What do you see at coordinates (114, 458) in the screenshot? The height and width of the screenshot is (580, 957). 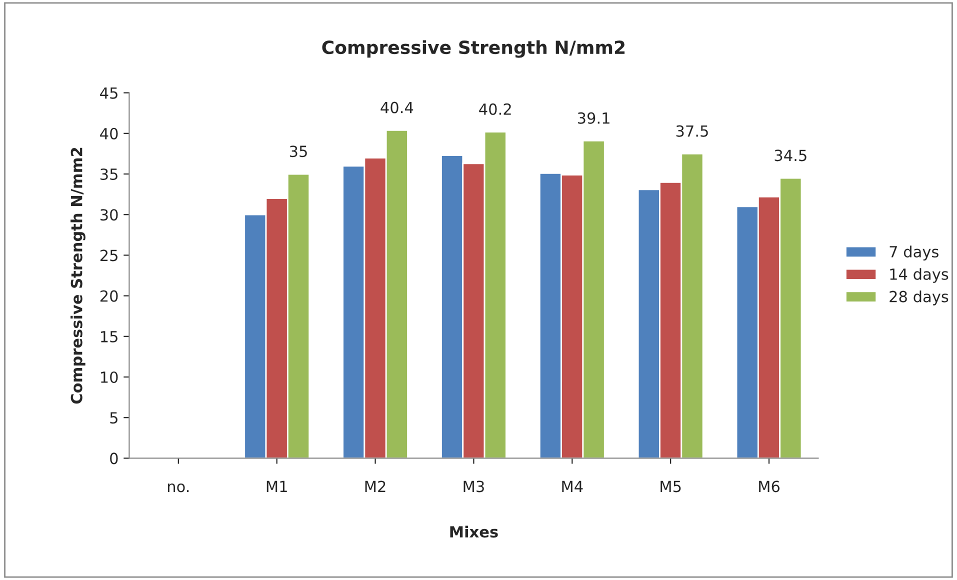 I see `y-tick-label: 0` at bounding box center [114, 458].